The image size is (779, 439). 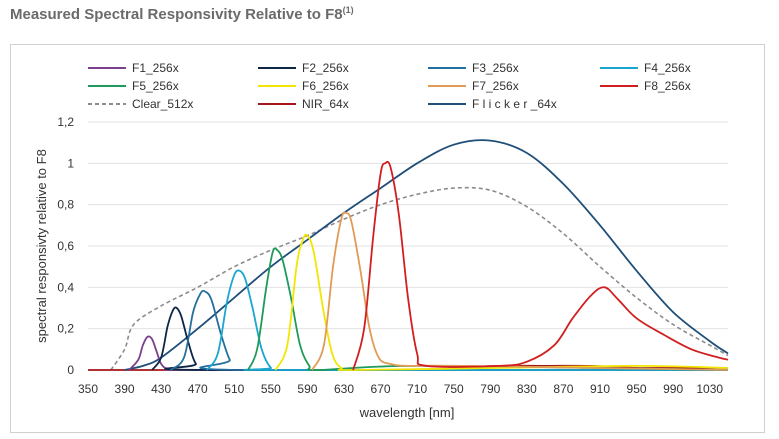 I want to click on x-tick-label: 710, so click(x=417, y=389).